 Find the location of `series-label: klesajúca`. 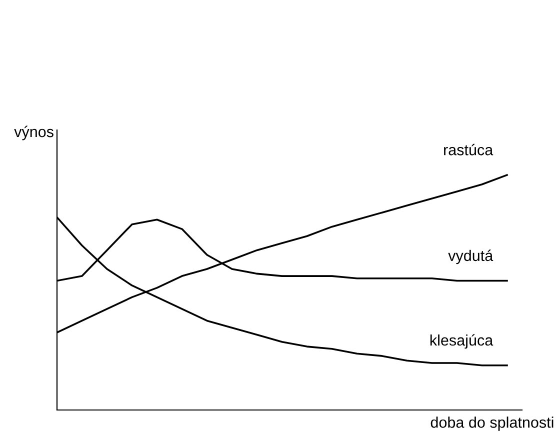

series-label: klesajúca is located at coordinates (462, 341).